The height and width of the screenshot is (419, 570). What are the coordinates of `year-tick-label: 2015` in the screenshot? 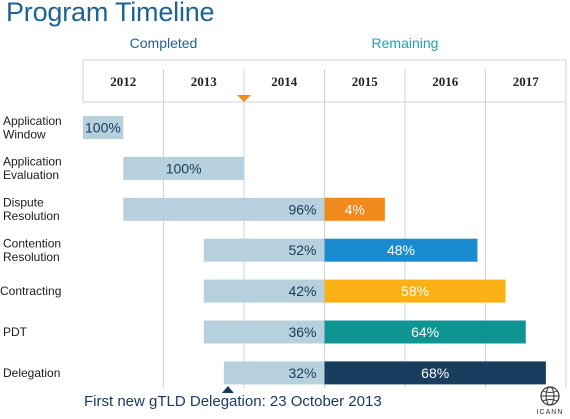 It's located at (365, 81).